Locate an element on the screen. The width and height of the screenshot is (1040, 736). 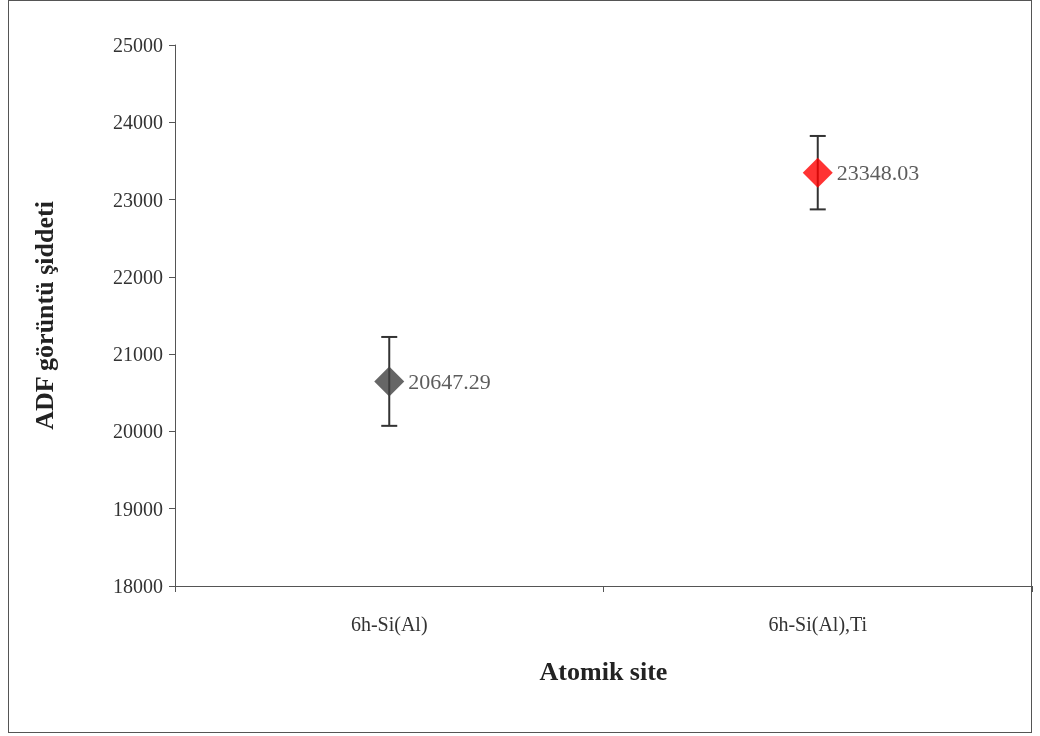
y-tick-label: 19000 is located at coordinates (138, 508).